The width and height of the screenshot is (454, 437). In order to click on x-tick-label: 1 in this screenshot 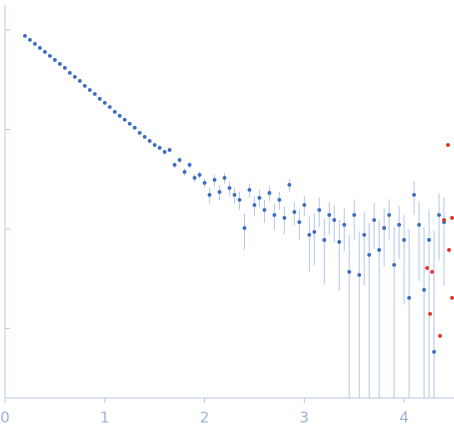, I will do `click(105, 418)`.